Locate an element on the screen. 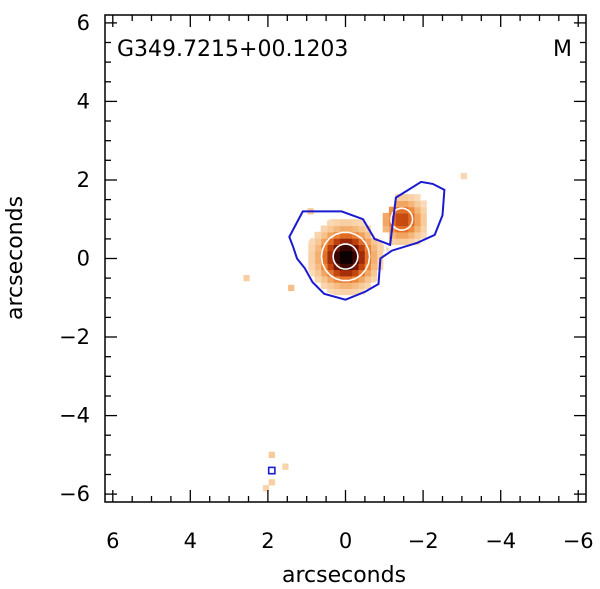 This screenshot has height=589, width=600. contours is located at coordinates (356, 327).